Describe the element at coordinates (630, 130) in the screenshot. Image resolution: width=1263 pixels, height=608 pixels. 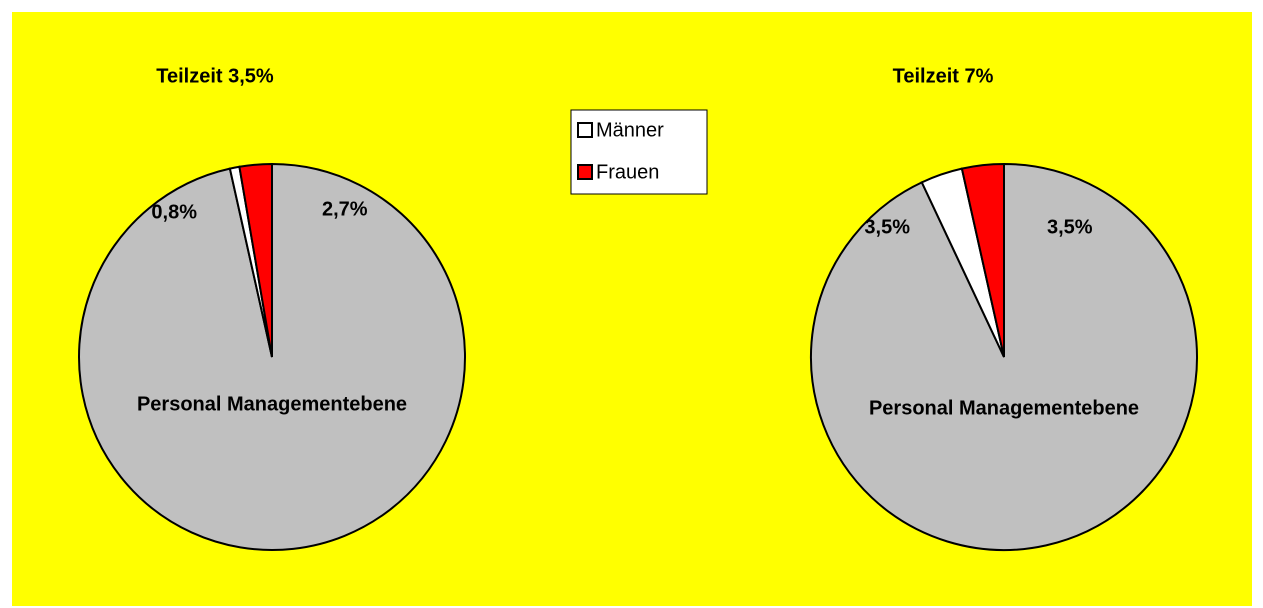
I see `legend-label: Männer` at that location.